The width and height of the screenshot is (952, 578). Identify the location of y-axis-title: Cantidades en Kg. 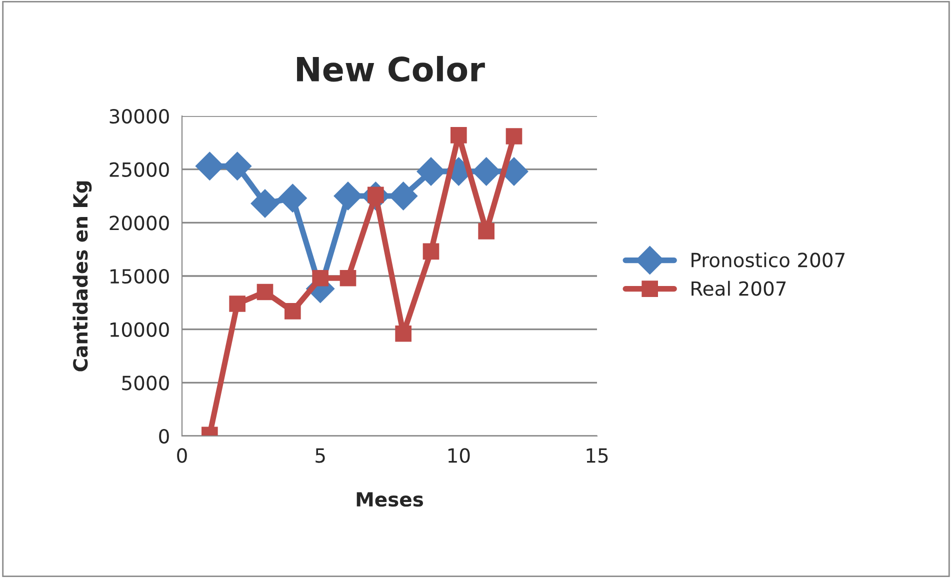
(82, 276).